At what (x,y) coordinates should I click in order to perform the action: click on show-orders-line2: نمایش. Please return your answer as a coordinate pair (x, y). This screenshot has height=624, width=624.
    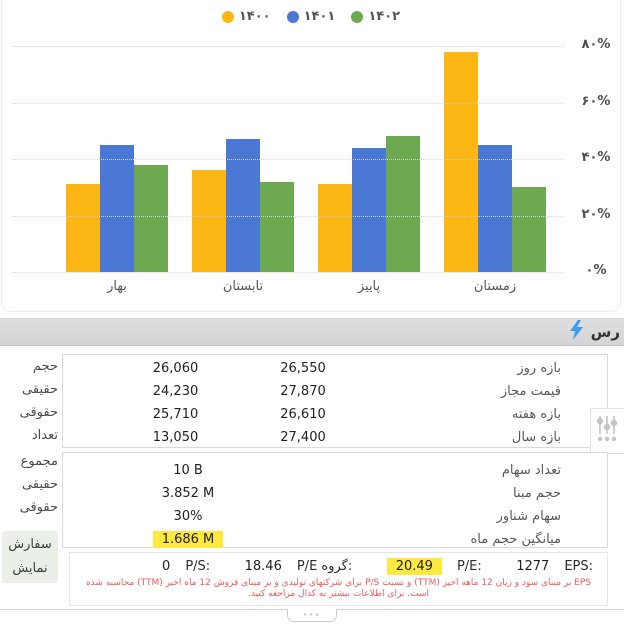
    Looking at the image, I should click on (30, 568).